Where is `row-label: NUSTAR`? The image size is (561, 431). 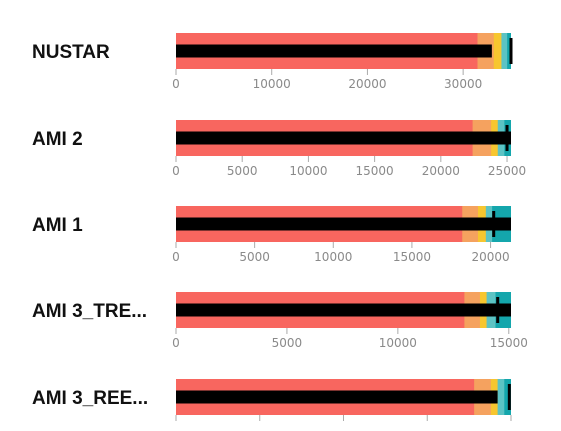 row-label: NUSTAR is located at coordinates (71, 52).